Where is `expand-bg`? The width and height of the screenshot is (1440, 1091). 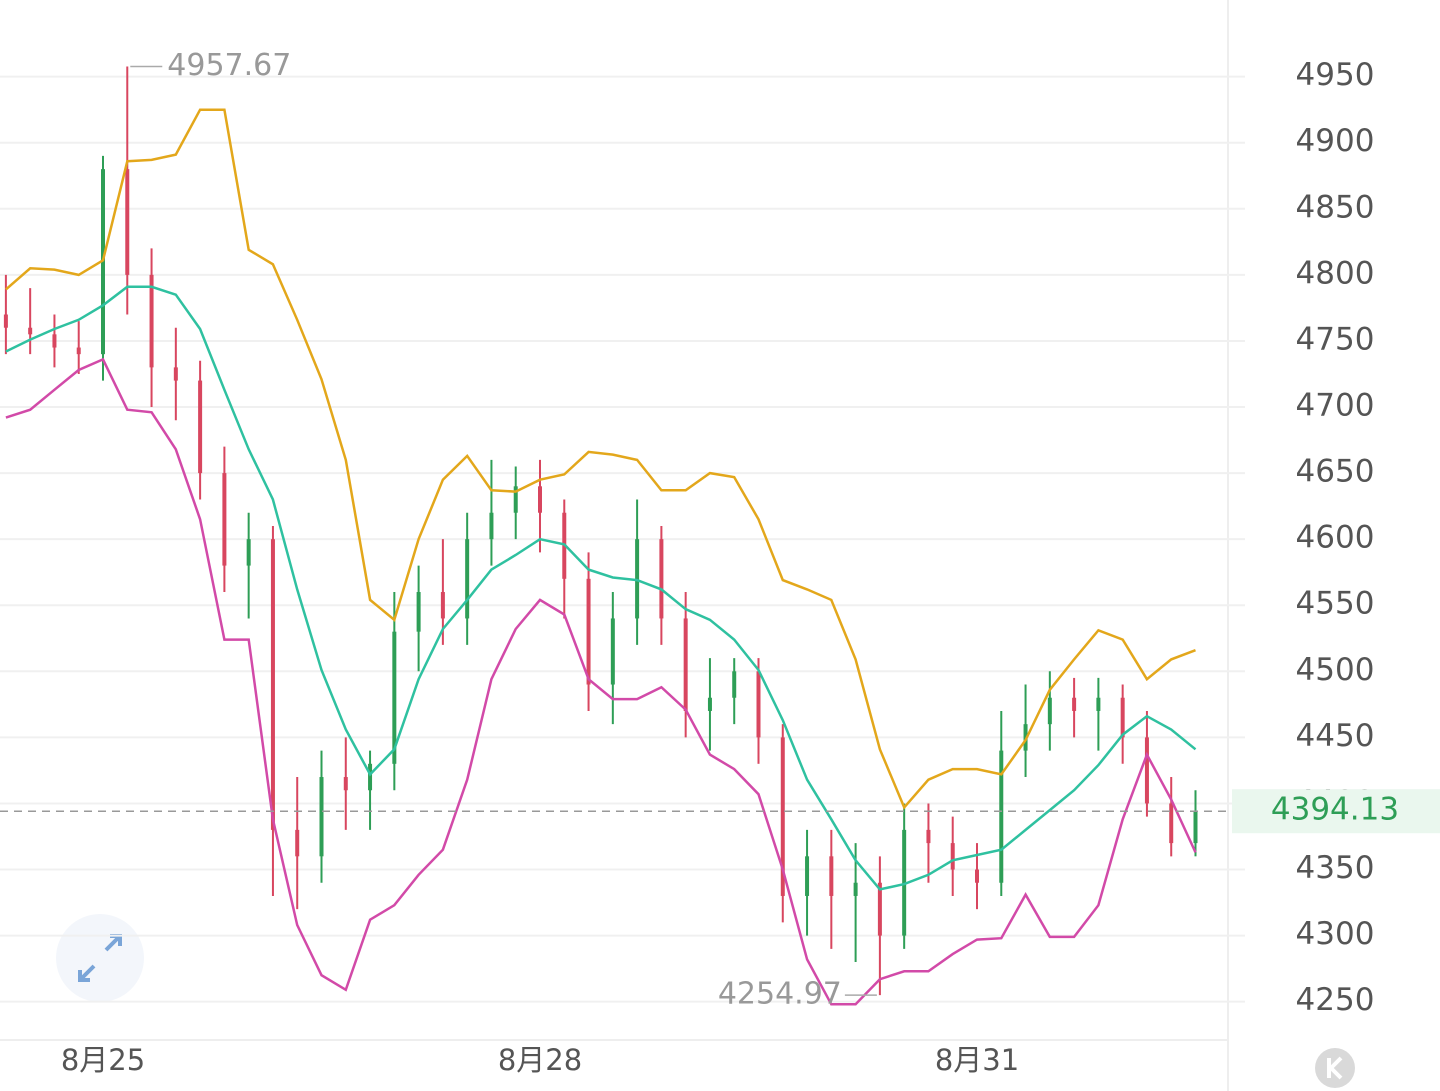
expand-bg is located at coordinates (100, 958).